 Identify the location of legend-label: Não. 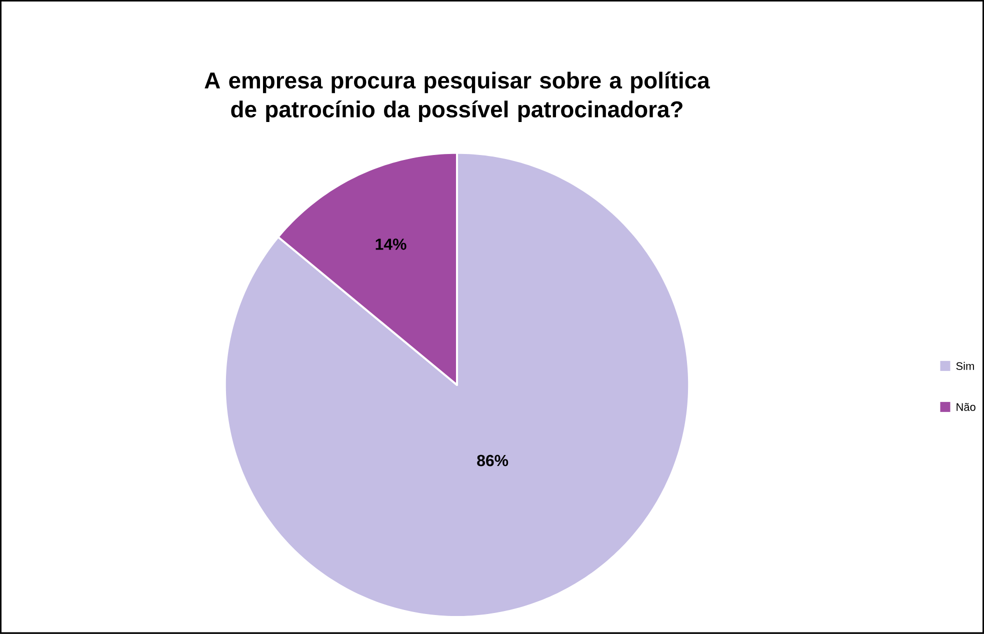
(966, 407).